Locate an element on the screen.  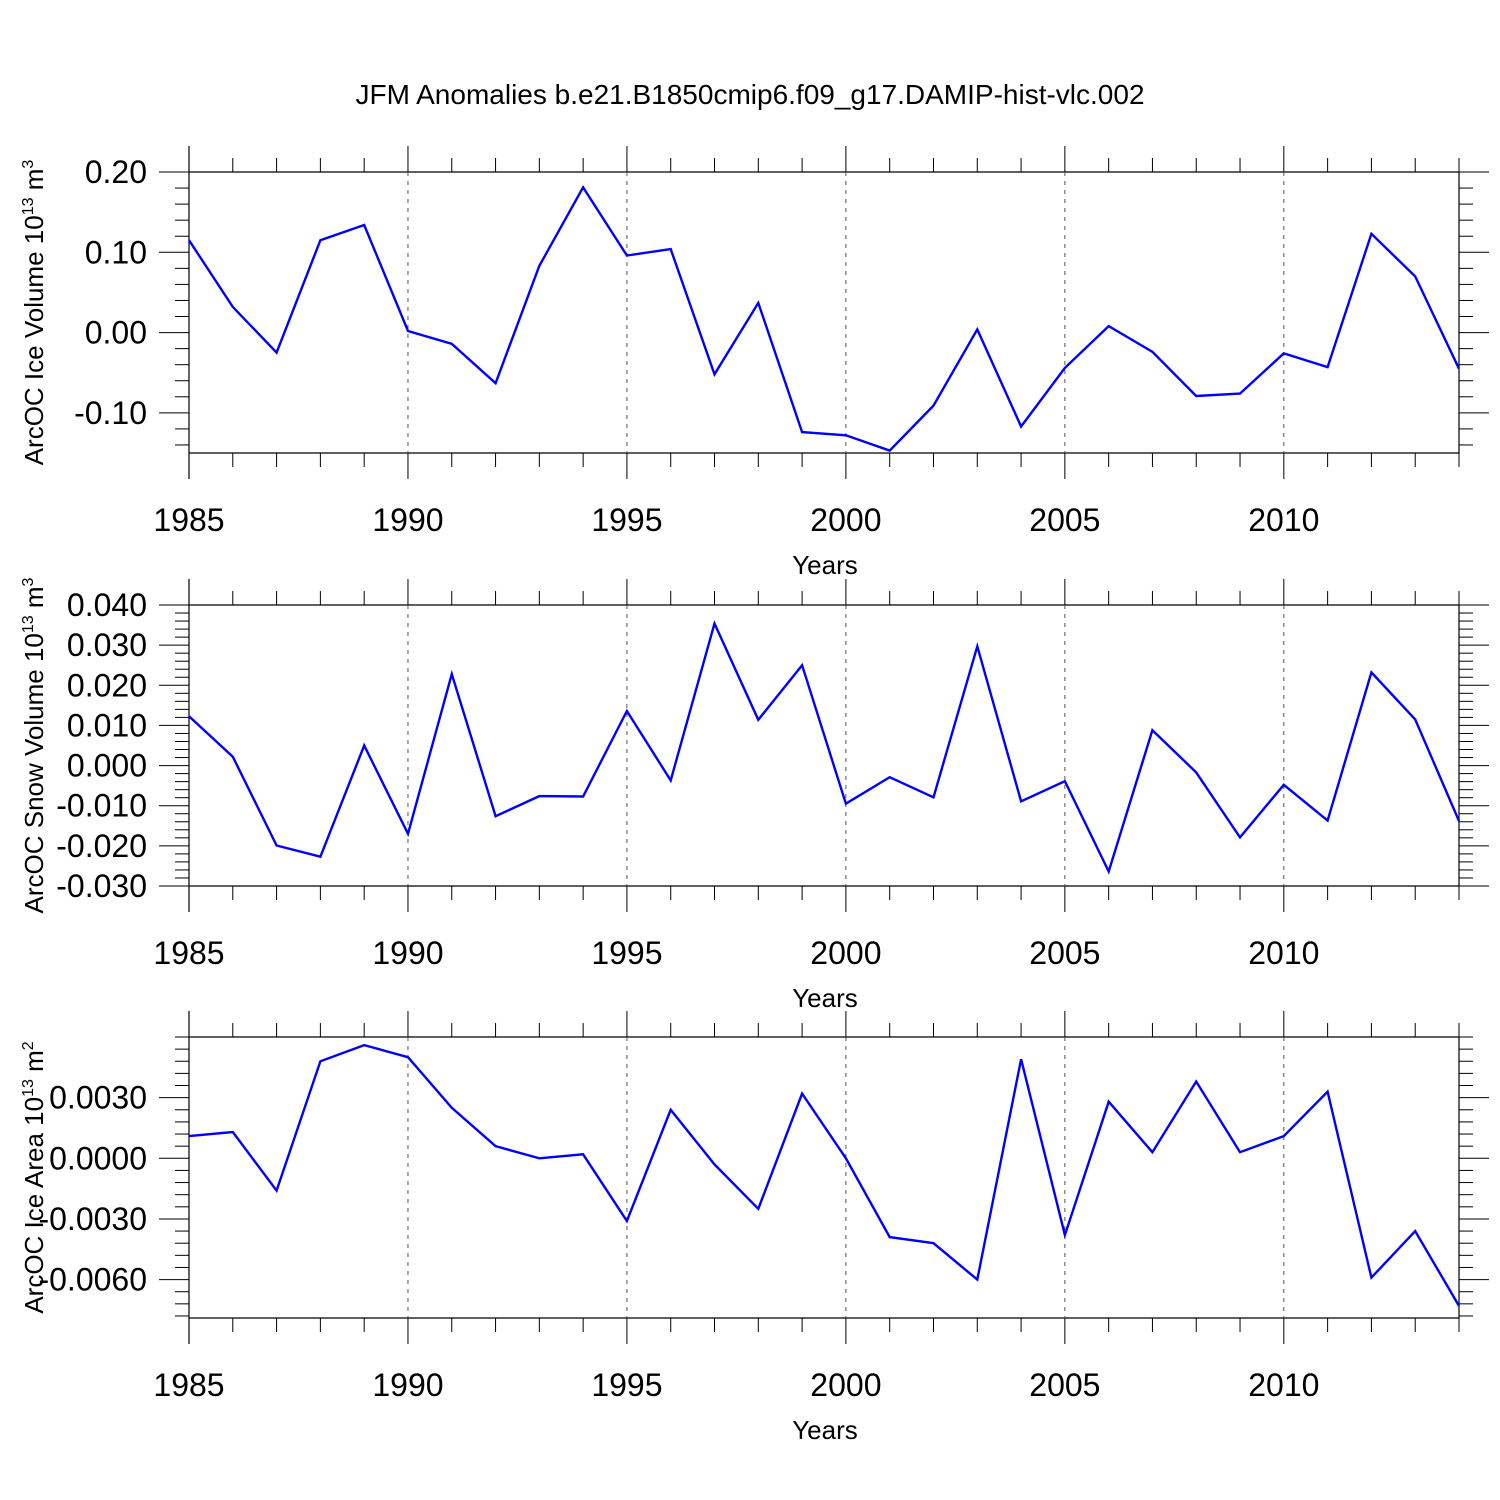
y-tick-label: -0.10 is located at coordinates (110, 413).